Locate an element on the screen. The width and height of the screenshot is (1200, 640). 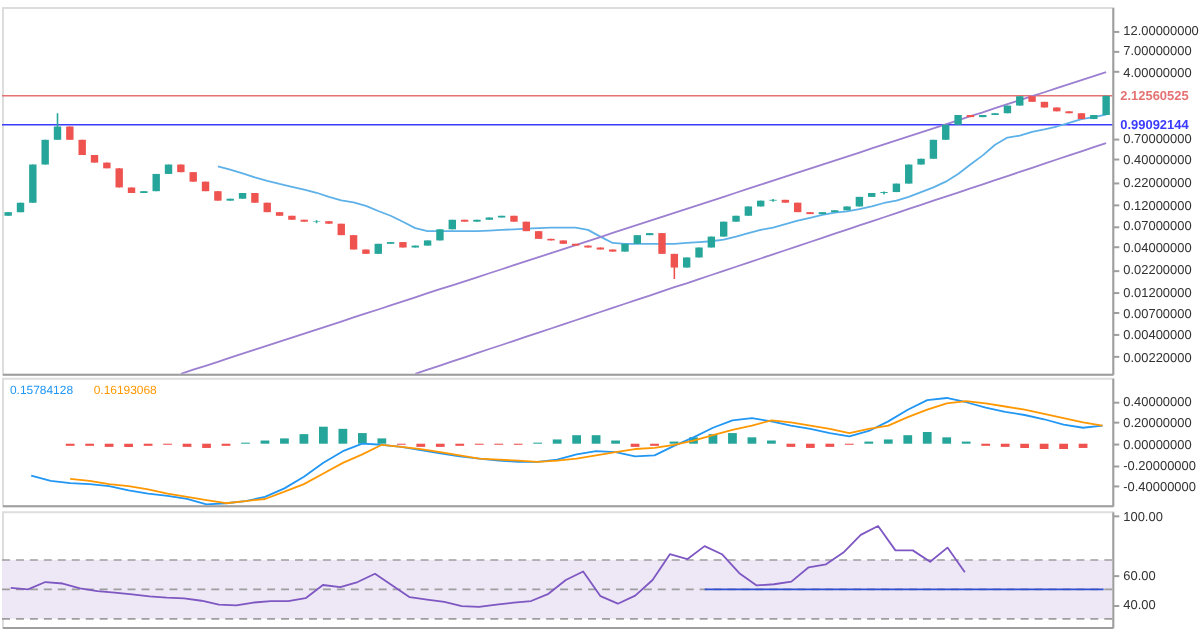
line-series is located at coordinates (487, 566).